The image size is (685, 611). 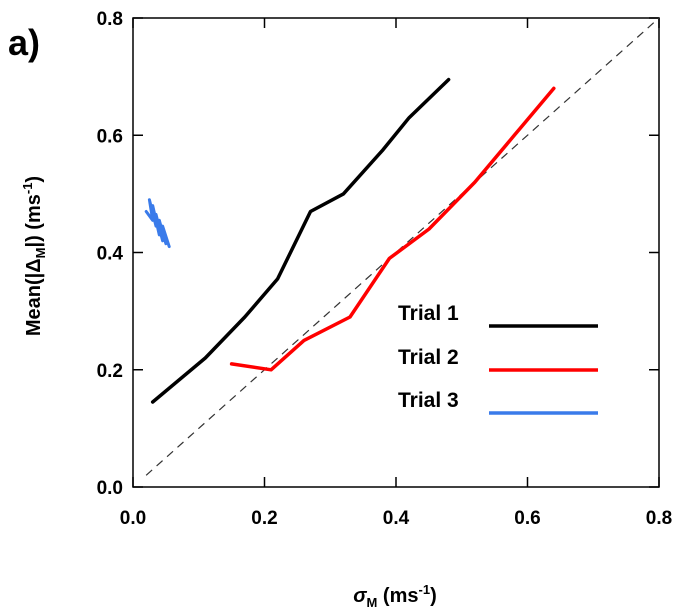 I want to click on x-tick-label: 0.4, so click(x=396, y=518).